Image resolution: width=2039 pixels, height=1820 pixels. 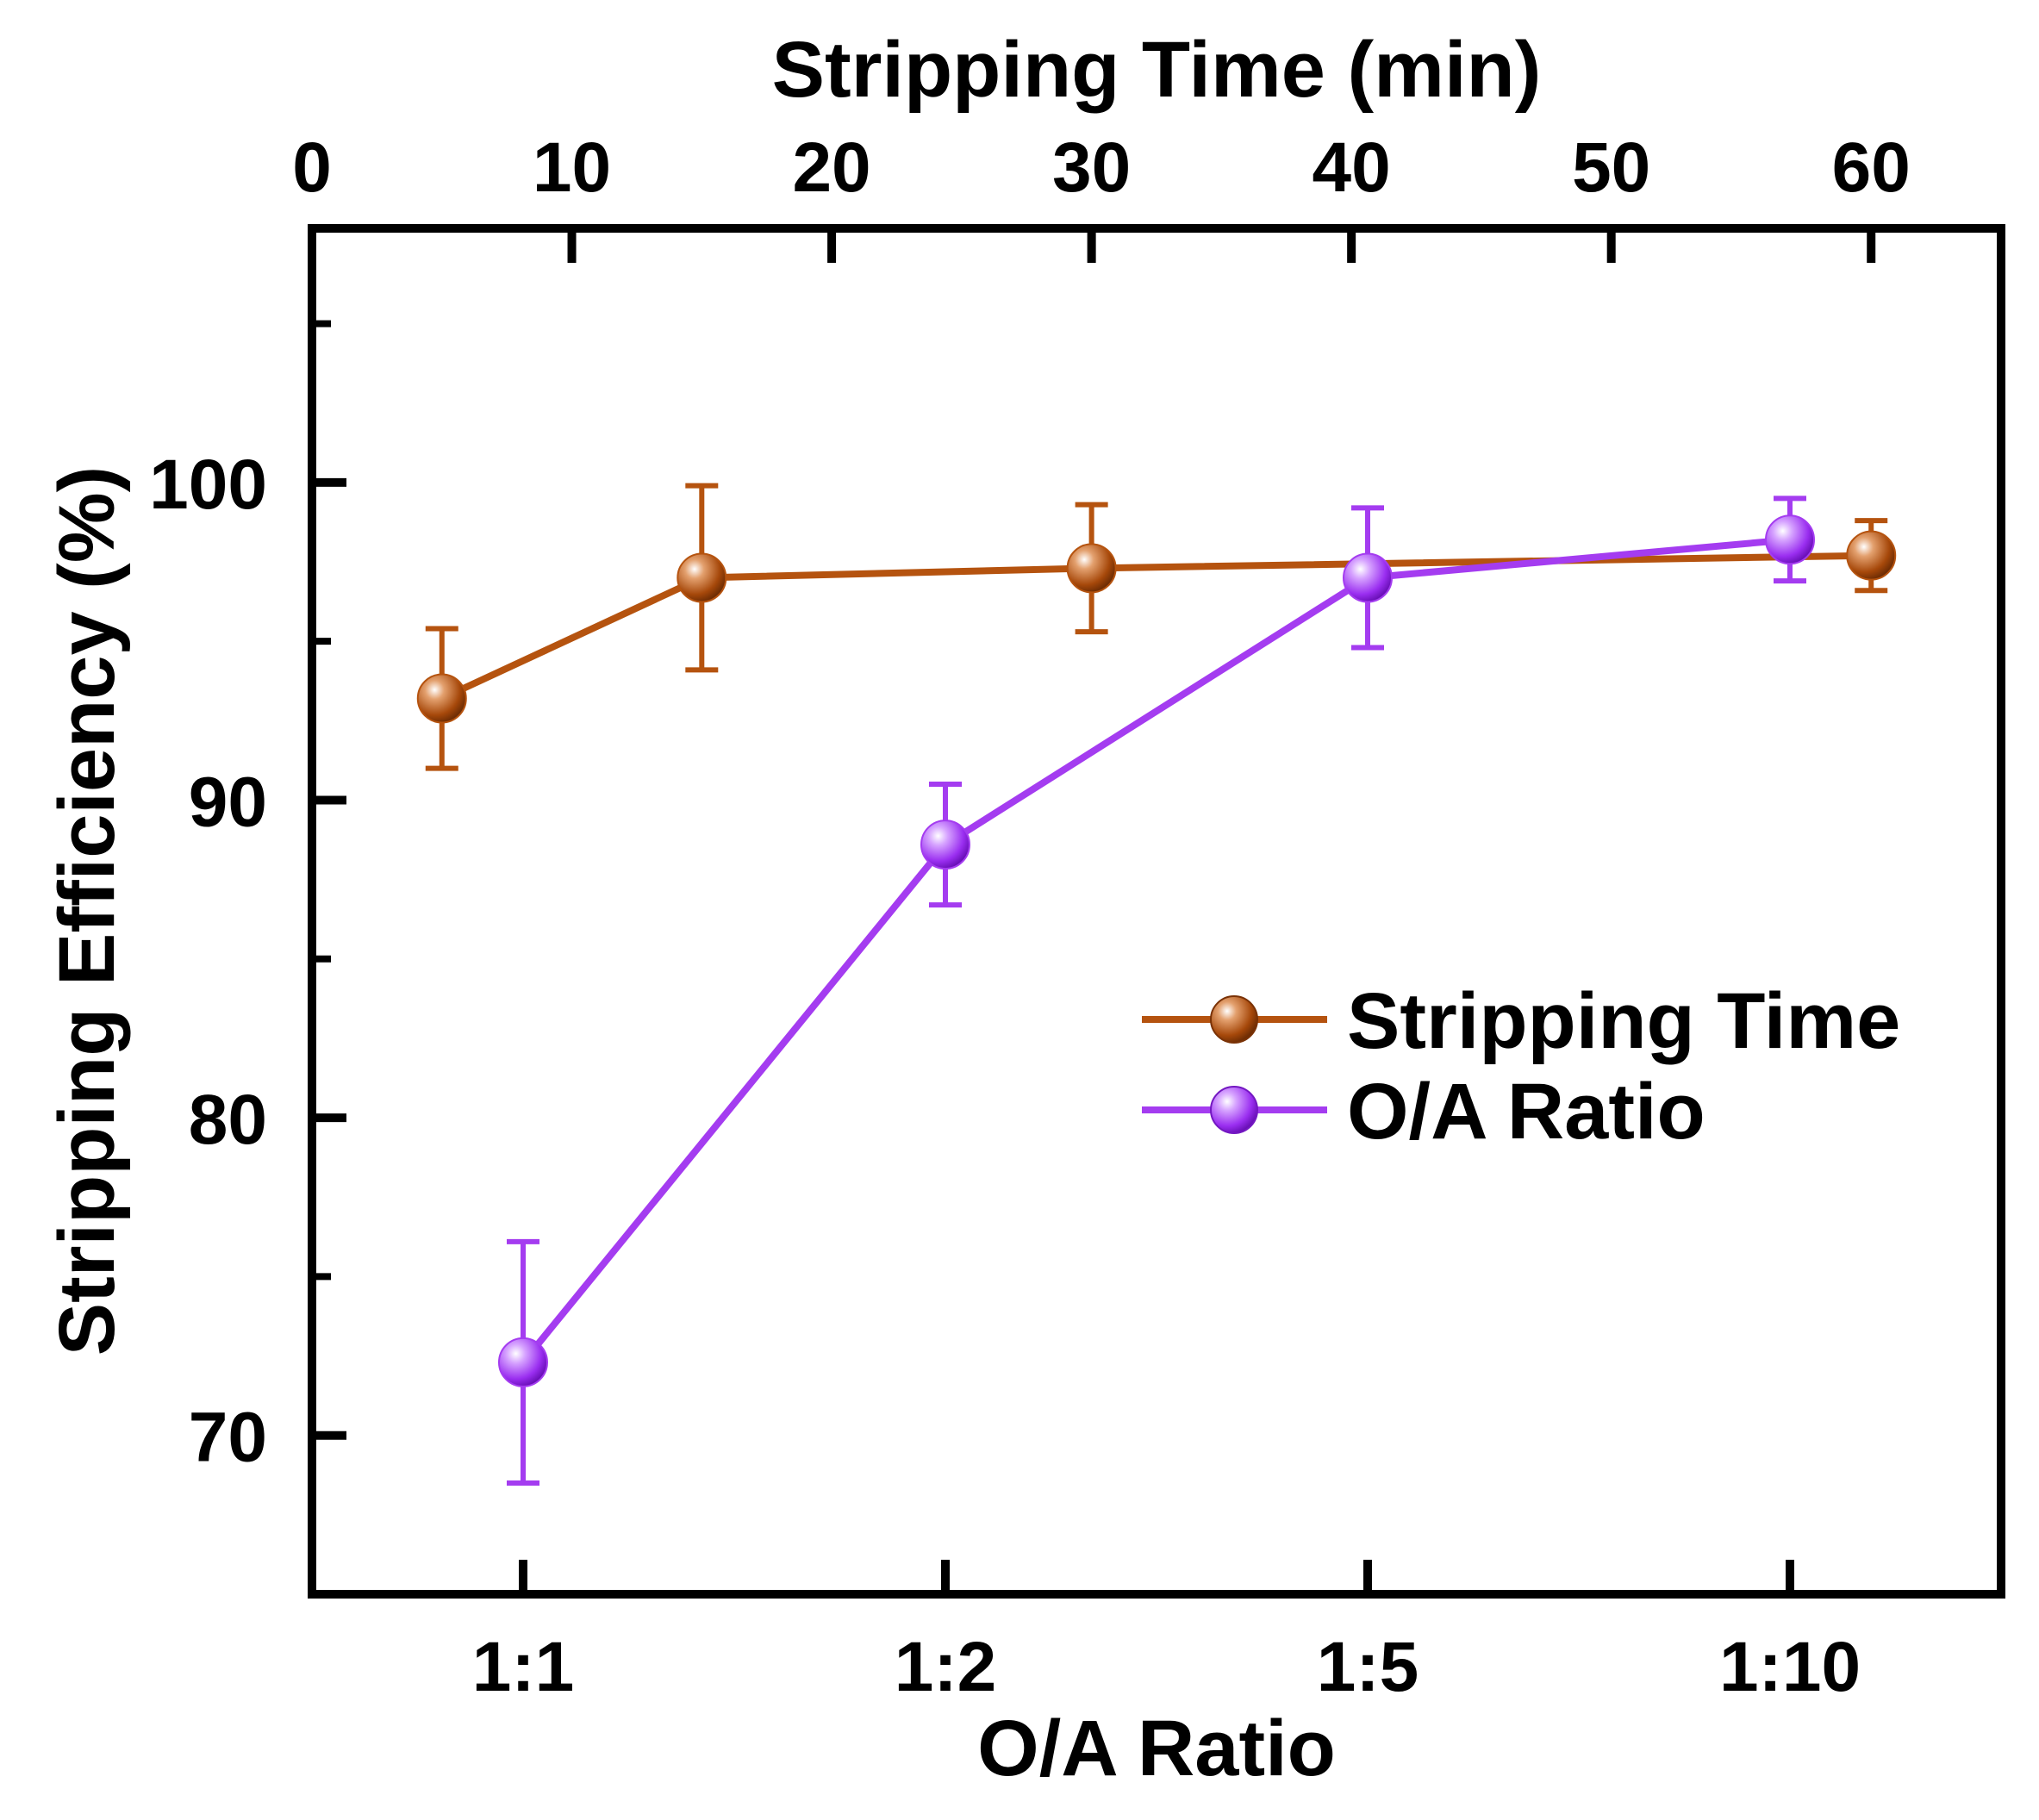 What do you see at coordinates (1352, 167) in the screenshot?
I see `top-tick-label-4: 40` at bounding box center [1352, 167].